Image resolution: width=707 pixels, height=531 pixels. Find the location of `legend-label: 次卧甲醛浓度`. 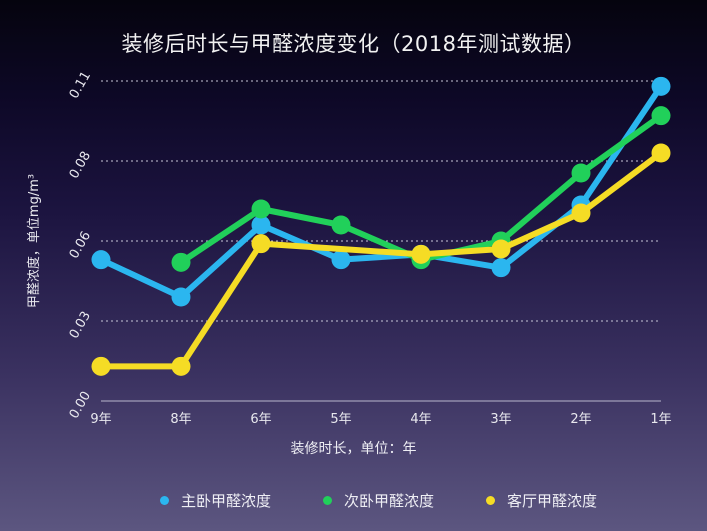

legend-label: 次卧甲醛浓度 is located at coordinates (389, 501).